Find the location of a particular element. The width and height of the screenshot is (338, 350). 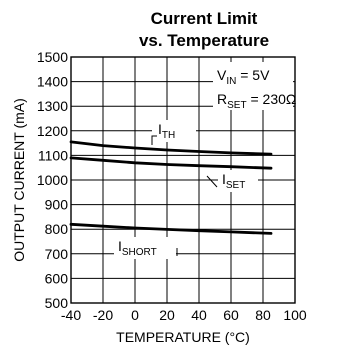

series-label-short: ISHORT is located at coordinates (137, 248).